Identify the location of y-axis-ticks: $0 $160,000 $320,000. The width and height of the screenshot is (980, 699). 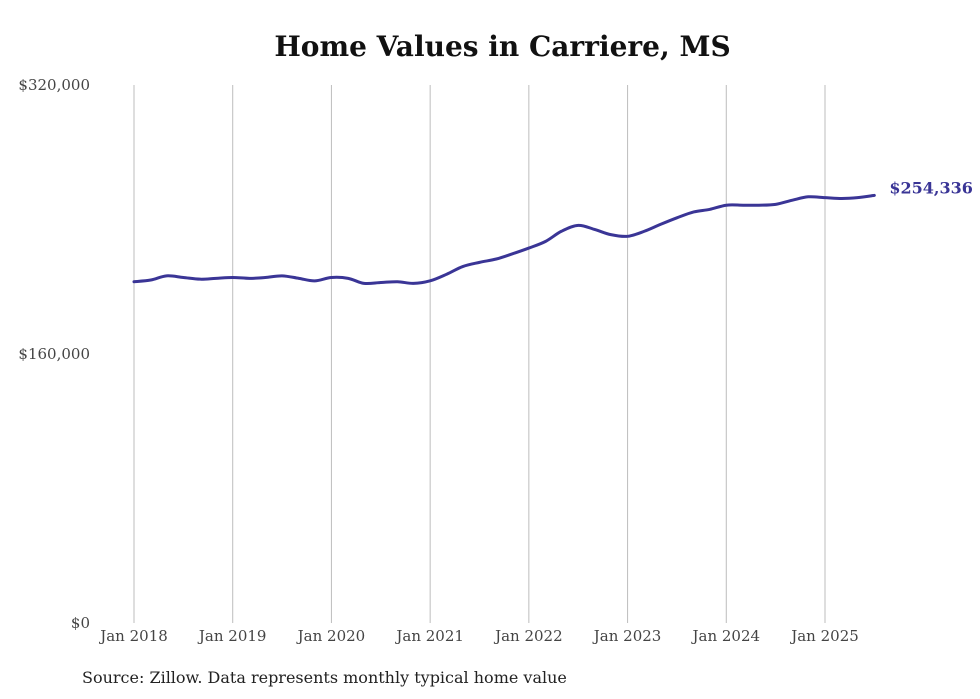
(54, 354).